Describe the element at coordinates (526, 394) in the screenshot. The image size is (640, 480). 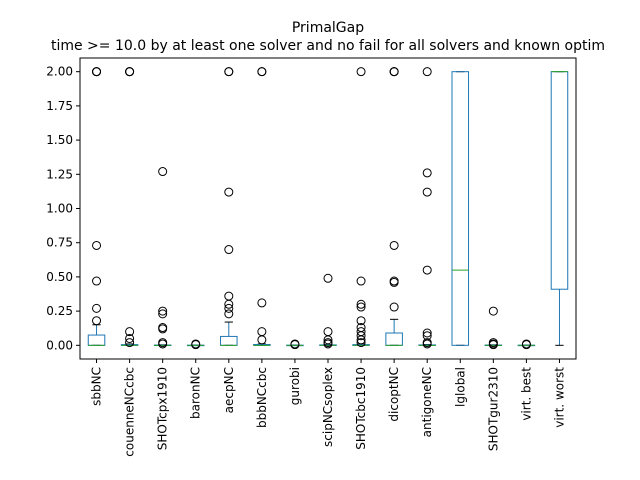
I see `x-tick-label: virt. best` at that location.